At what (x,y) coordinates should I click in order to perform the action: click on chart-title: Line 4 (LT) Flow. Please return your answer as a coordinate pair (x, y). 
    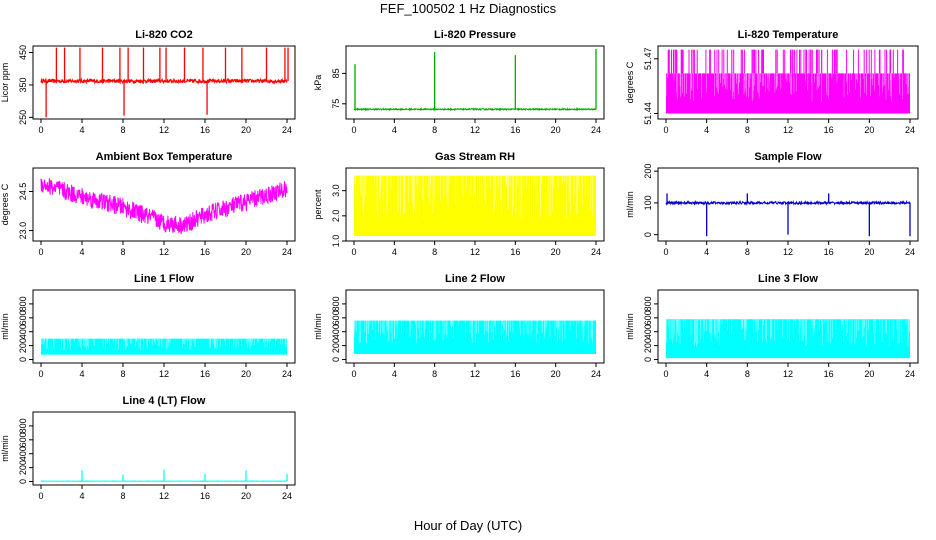
    Looking at the image, I should click on (164, 401).